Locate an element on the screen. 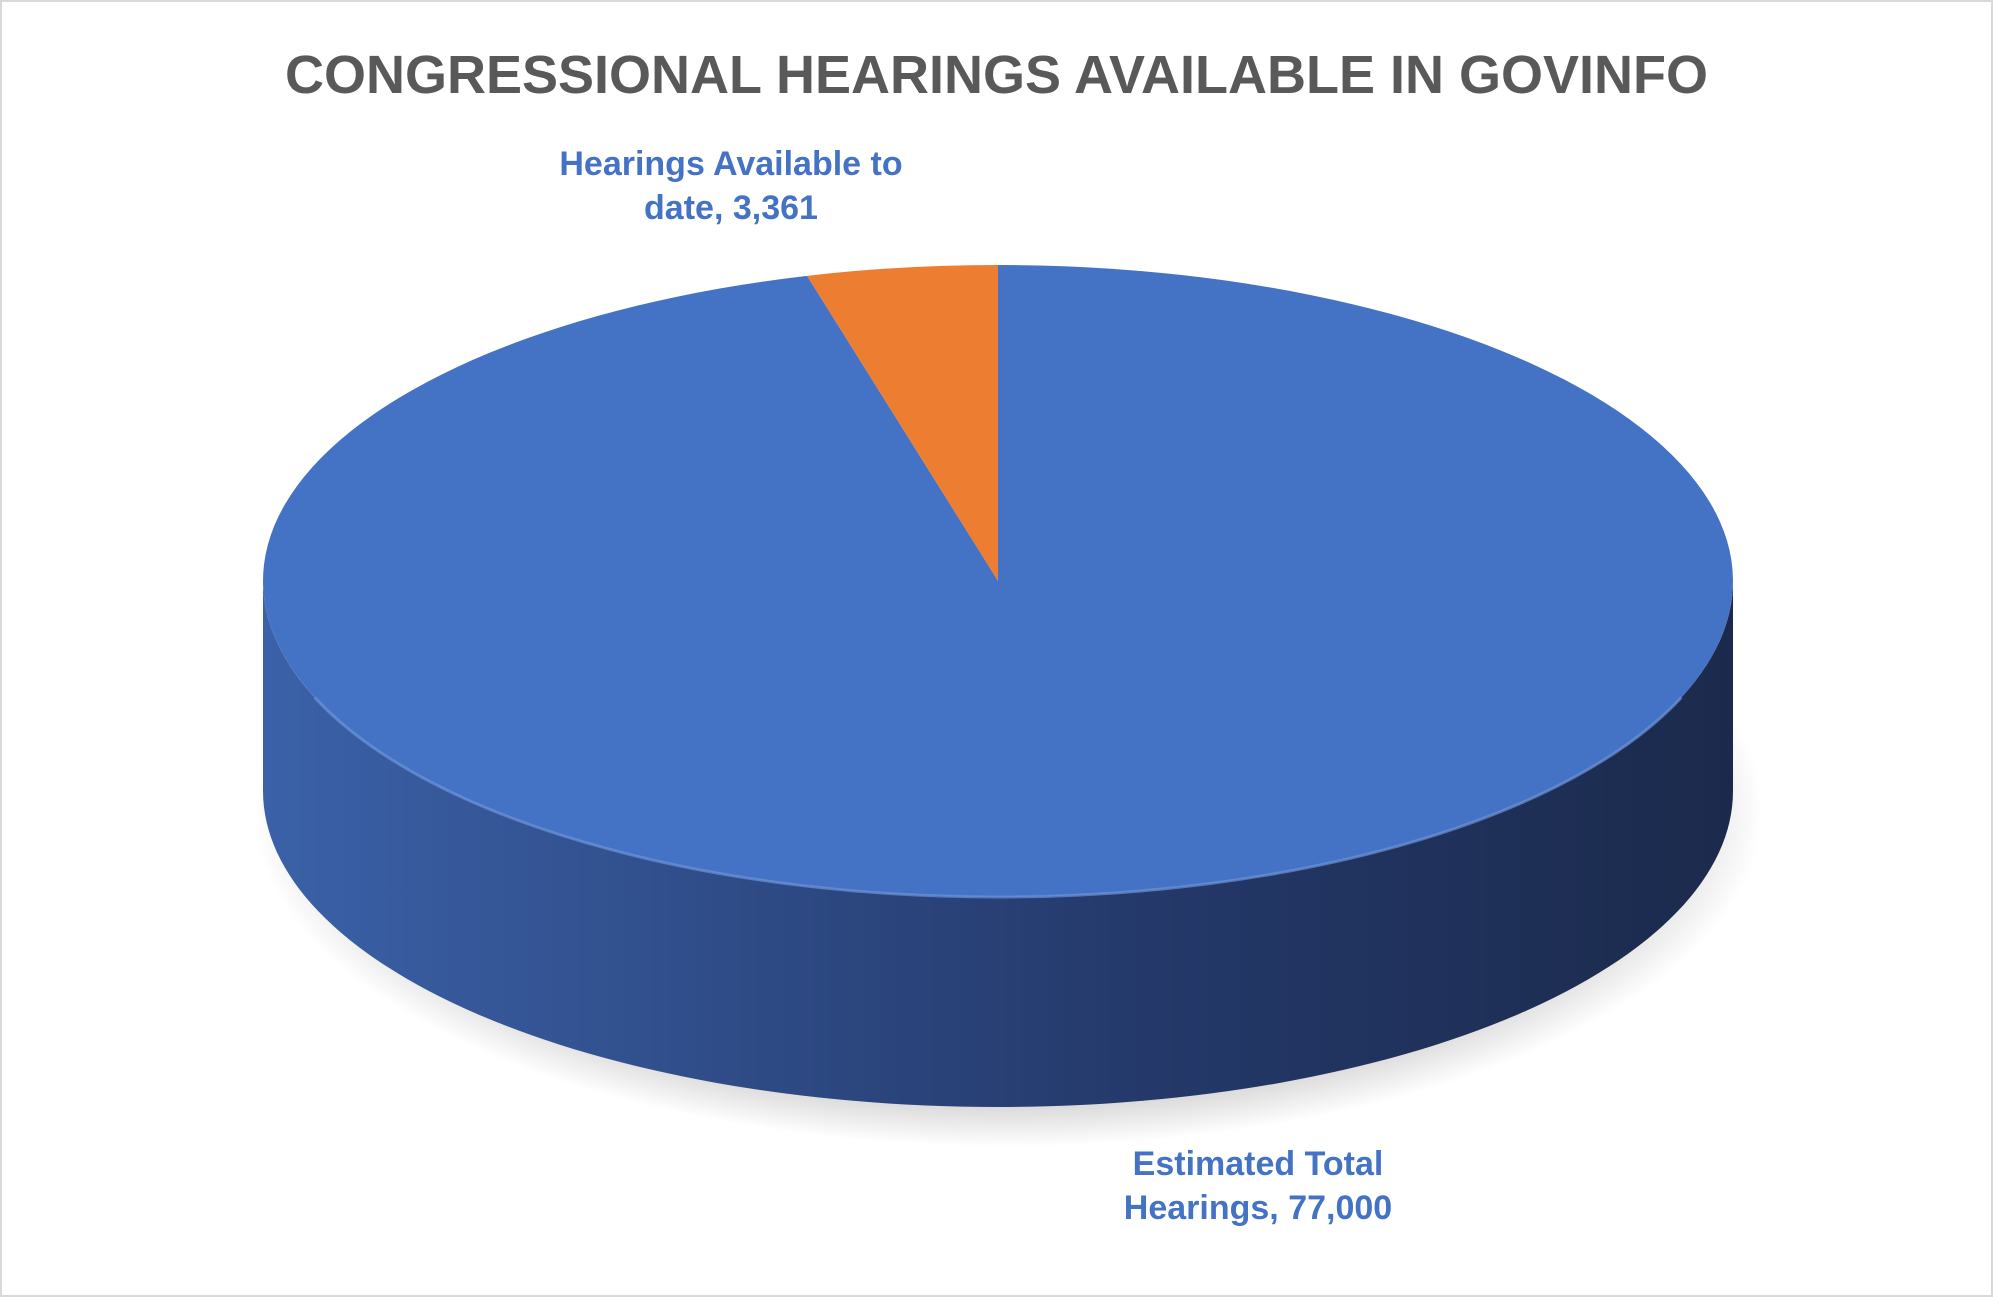  label-value: 3,361 is located at coordinates (775, 208).